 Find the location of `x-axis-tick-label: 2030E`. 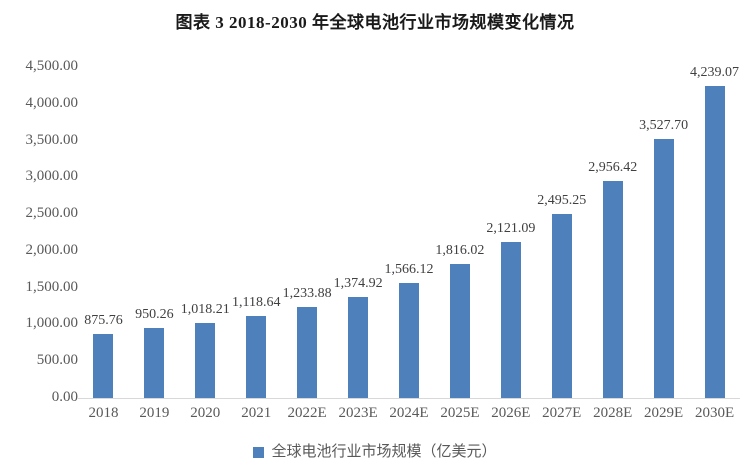

x-axis-tick-label: 2030E is located at coordinates (714, 413).